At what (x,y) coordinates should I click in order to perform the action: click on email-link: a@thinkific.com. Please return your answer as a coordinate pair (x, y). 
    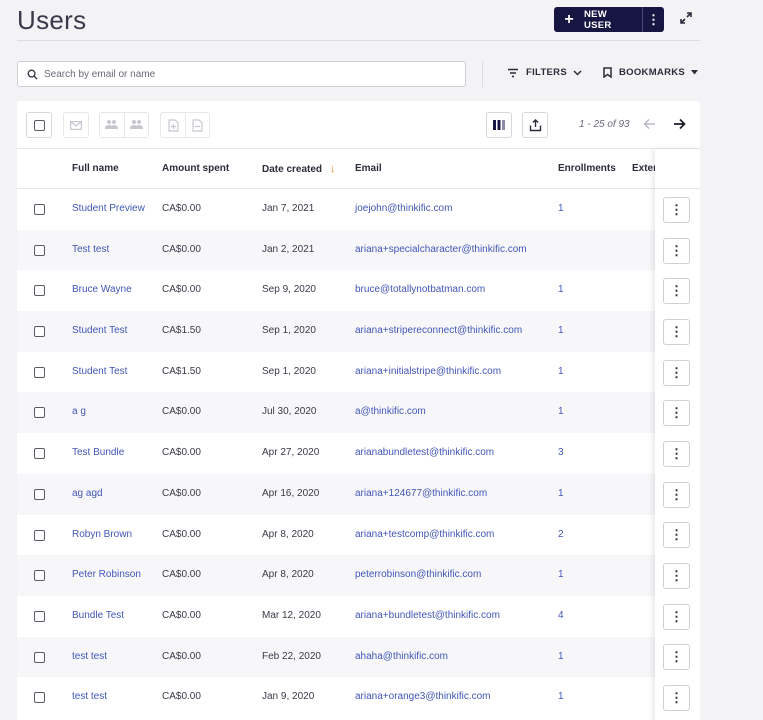
    Looking at the image, I should click on (390, 412).